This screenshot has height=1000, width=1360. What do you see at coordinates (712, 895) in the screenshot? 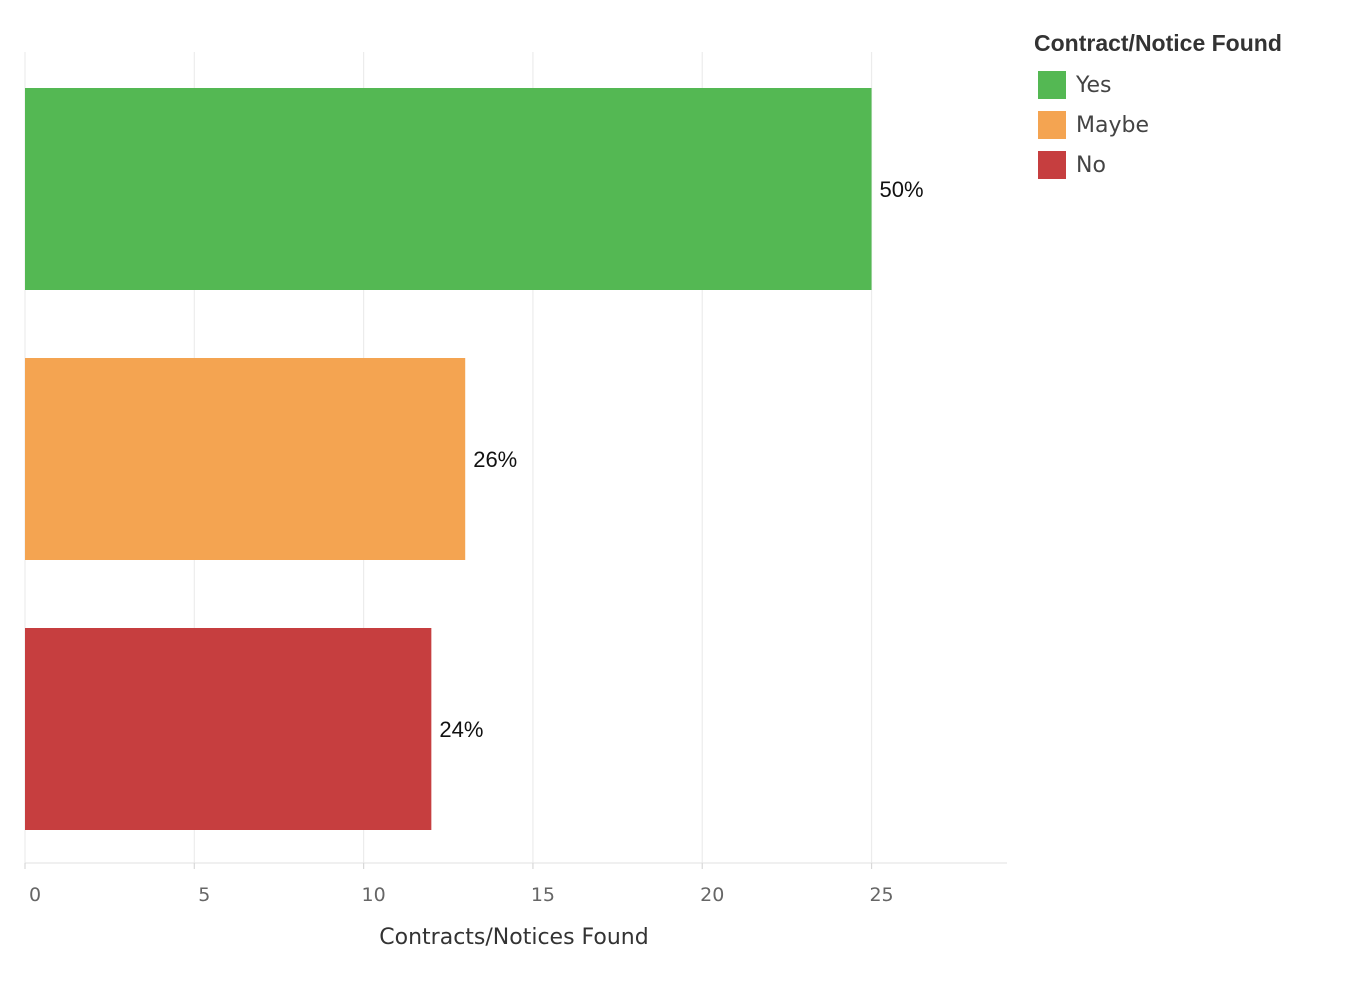
I see `x-tick-label-20: 20` at bounding box center [712, 895].